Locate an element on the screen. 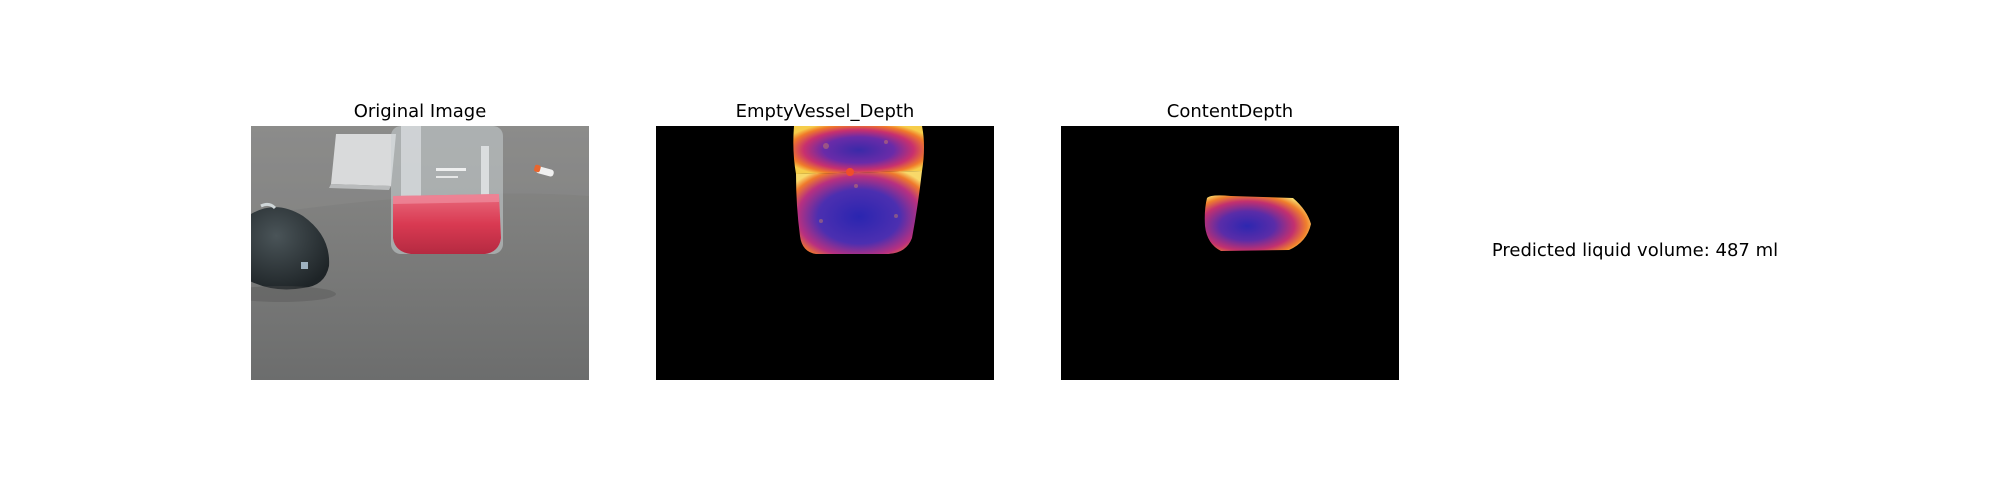 The image size is (2000, 500). content-depth-map is located at coordinates (1230, 253).